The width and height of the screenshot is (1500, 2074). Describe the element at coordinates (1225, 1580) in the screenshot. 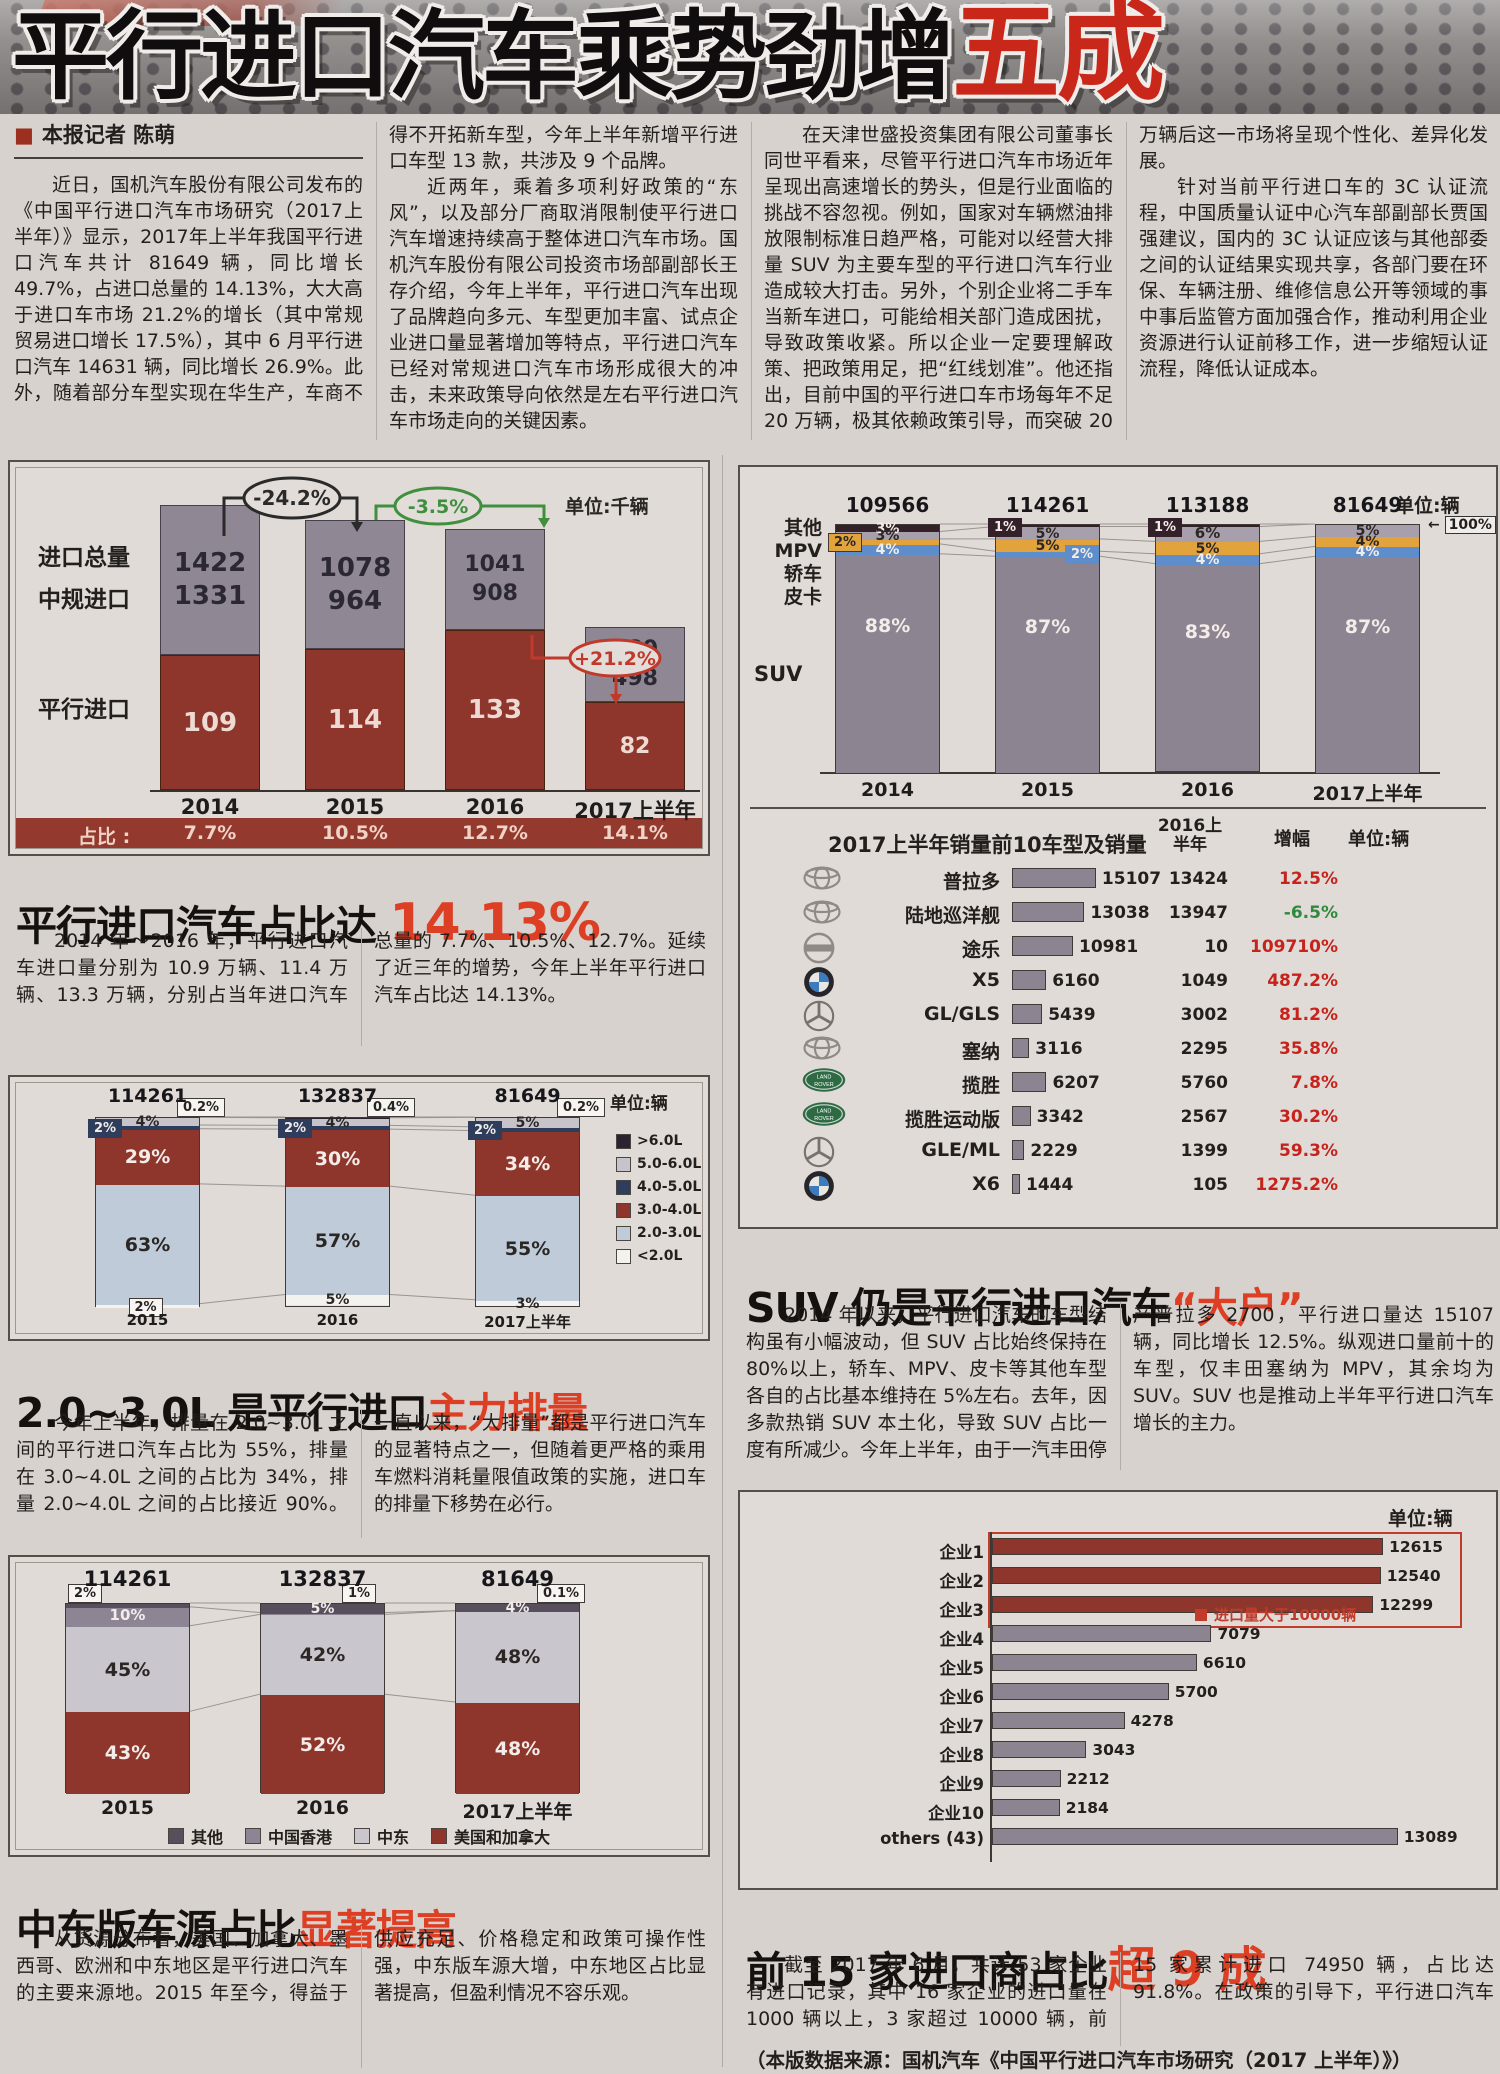

I see `top3-highlight-frame` at that location.